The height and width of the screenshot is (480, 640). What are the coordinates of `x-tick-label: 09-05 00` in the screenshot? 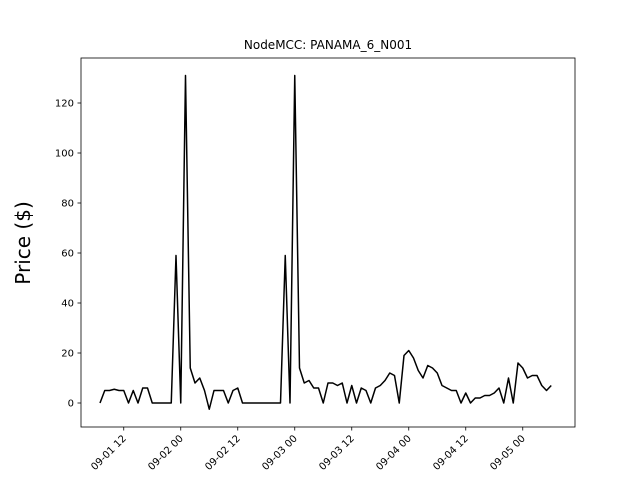 It's located at (508, 453).